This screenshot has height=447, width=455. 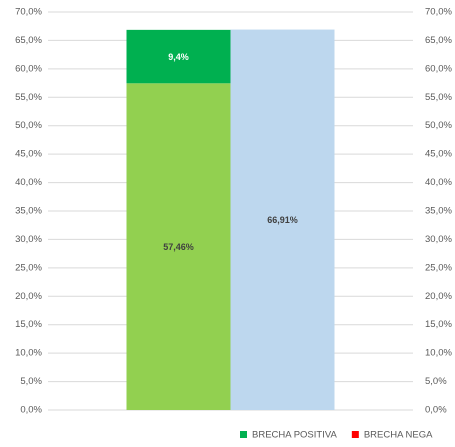 I want to click on y2-tick-label: 35,0%, so click(x=438, y=211).